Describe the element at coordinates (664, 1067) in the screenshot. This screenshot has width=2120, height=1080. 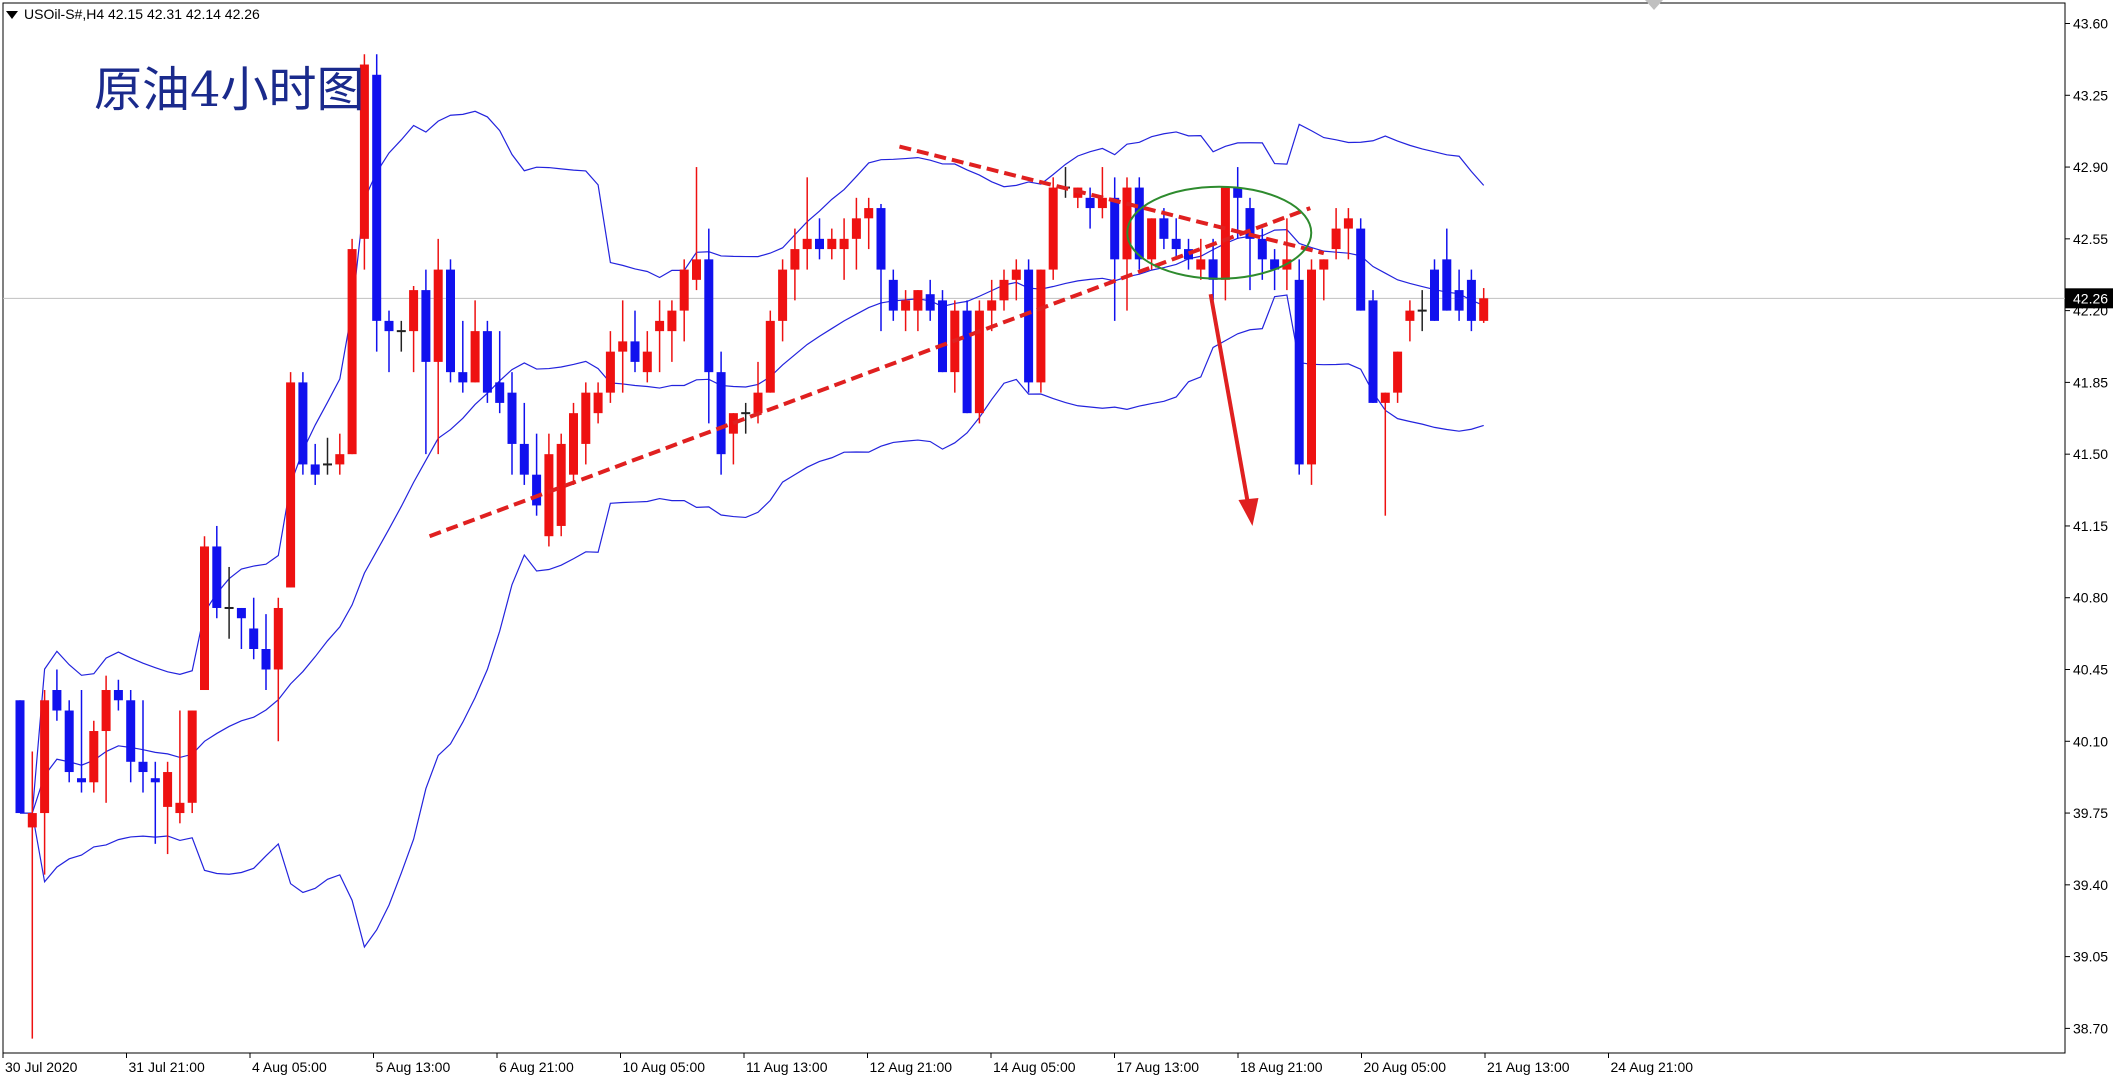
I see `x-tick-label: 10 Aug 05:00` at that location.